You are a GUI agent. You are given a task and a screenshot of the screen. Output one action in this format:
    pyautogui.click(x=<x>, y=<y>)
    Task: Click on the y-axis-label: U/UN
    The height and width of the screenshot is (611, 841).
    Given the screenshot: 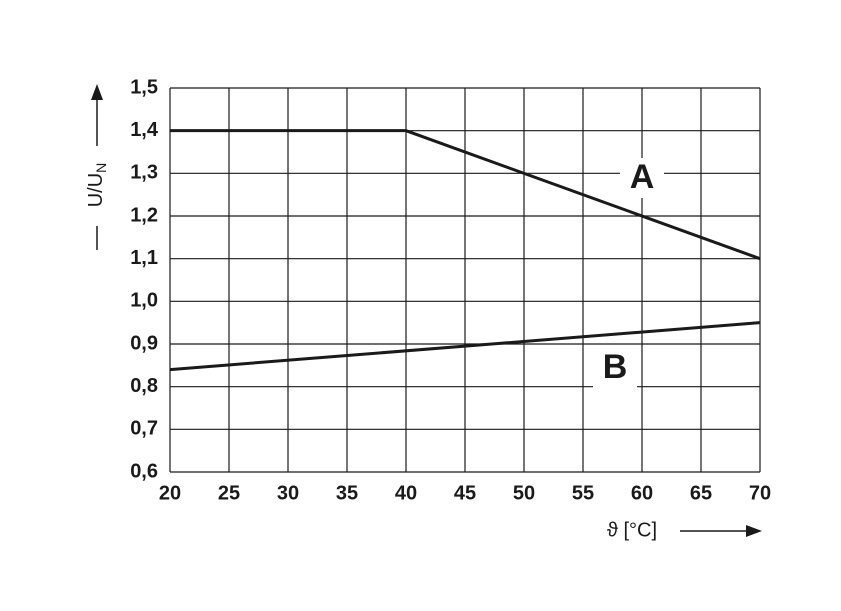 What is the action you would take?
    pyautogui.click(x=96, y=185)
    